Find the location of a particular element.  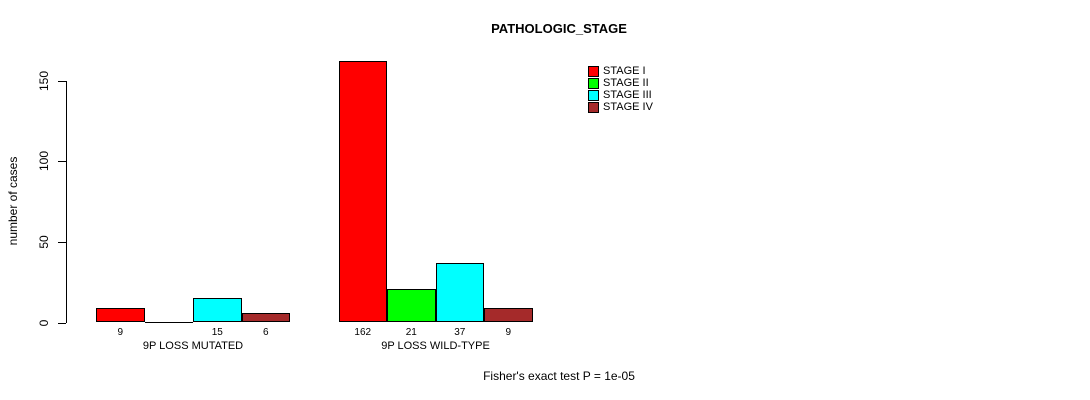

fisher-test-annotation: Fisher's exact test P = 1e-05 is located at coordinates (559, 376).